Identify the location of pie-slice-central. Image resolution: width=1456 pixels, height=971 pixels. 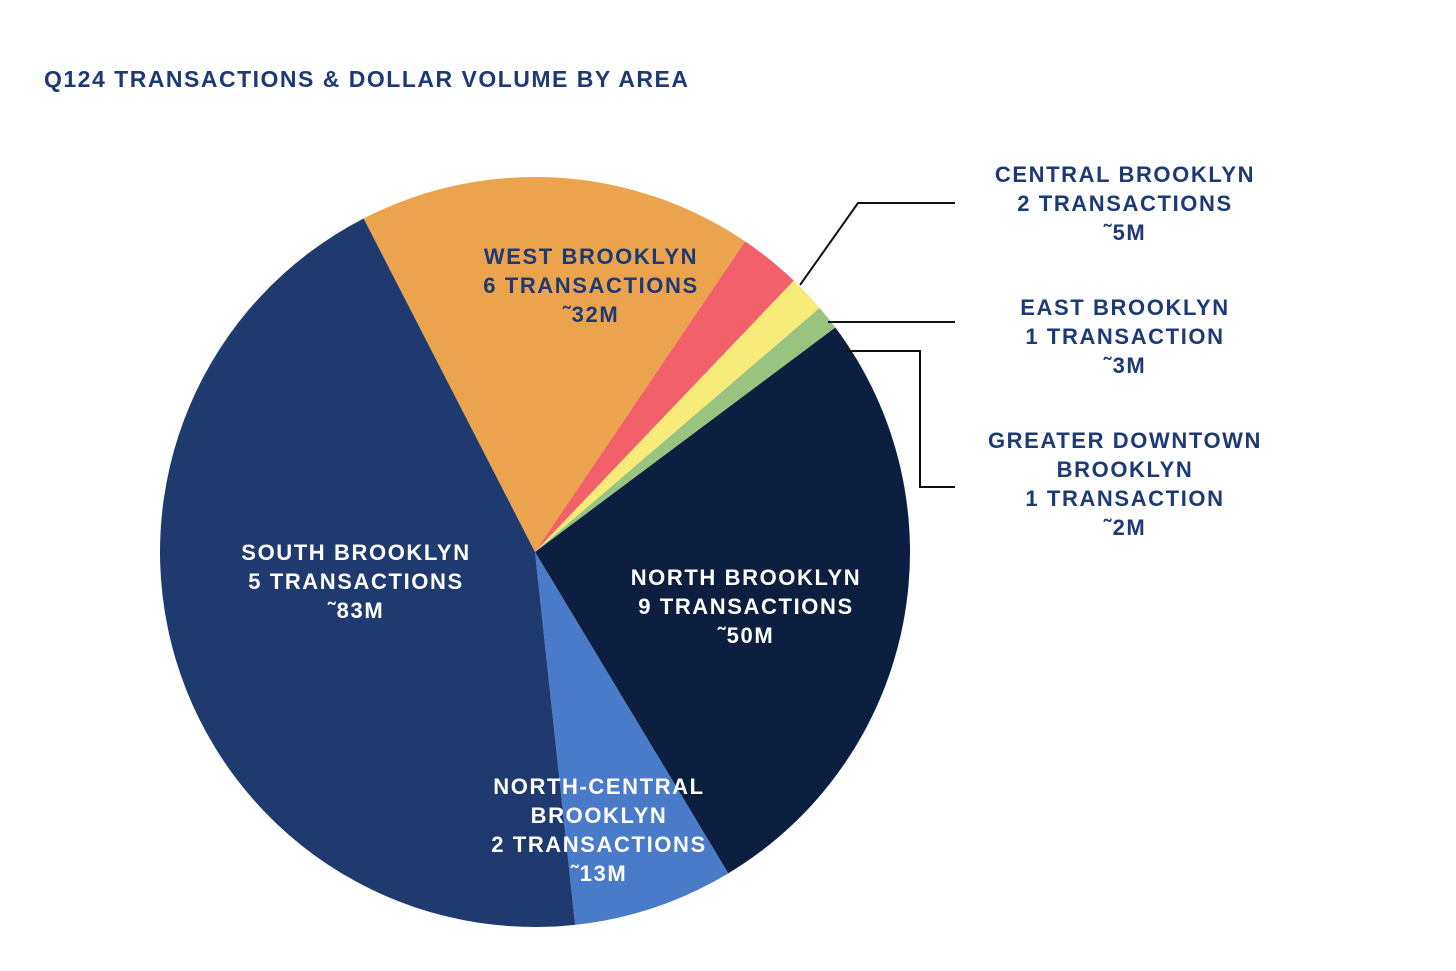
(664, 396).